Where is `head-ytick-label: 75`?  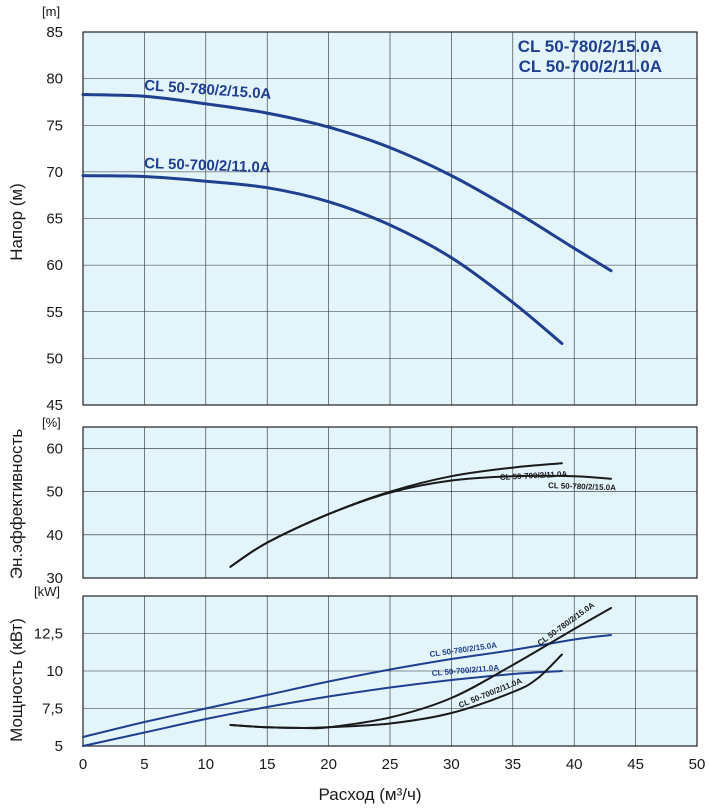 head-ytick-label: 75 is located at coordinates (54, 125).